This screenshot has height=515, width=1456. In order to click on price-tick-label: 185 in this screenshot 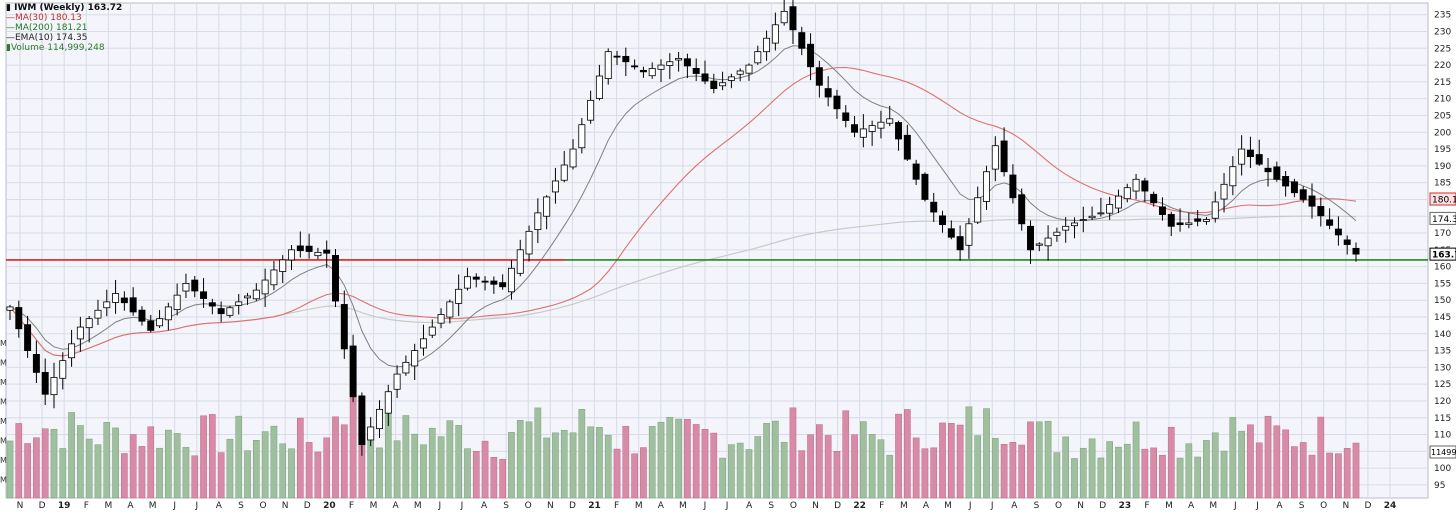, I will do `click(1442, 184)`.